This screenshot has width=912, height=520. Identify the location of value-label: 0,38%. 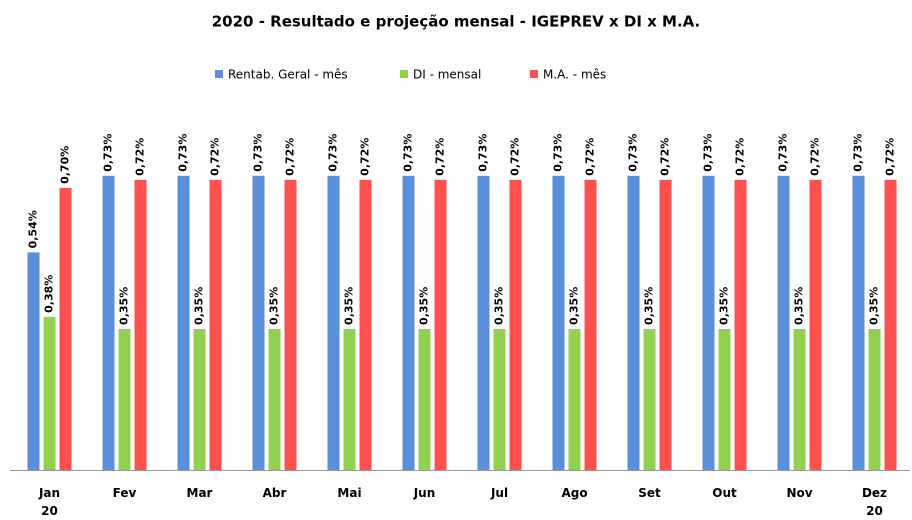
(49, 294).